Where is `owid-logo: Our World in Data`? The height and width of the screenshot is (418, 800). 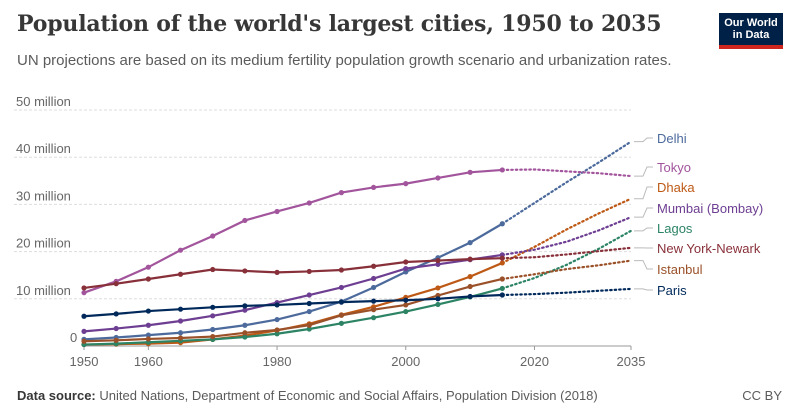 owid-logo: Our World in Data is located at coordinates (751, 31).